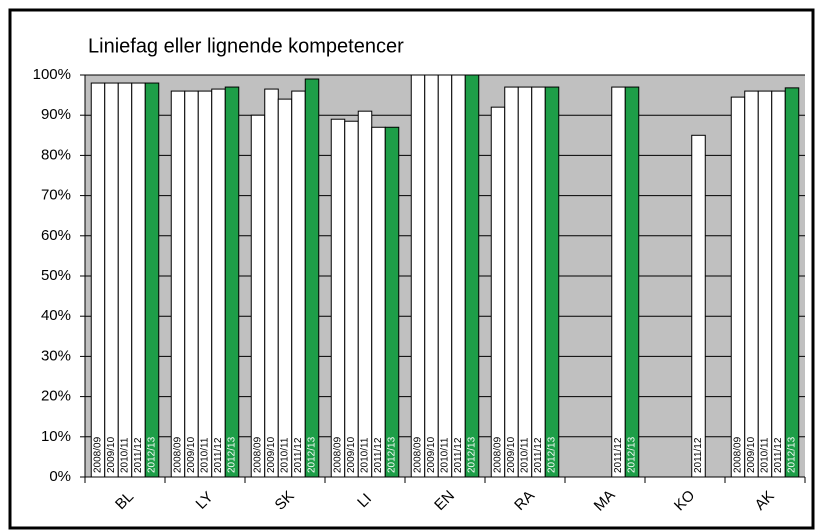 The image size is (816, 531). I want to click on y-tick-label: 70%, so click(56, 195).